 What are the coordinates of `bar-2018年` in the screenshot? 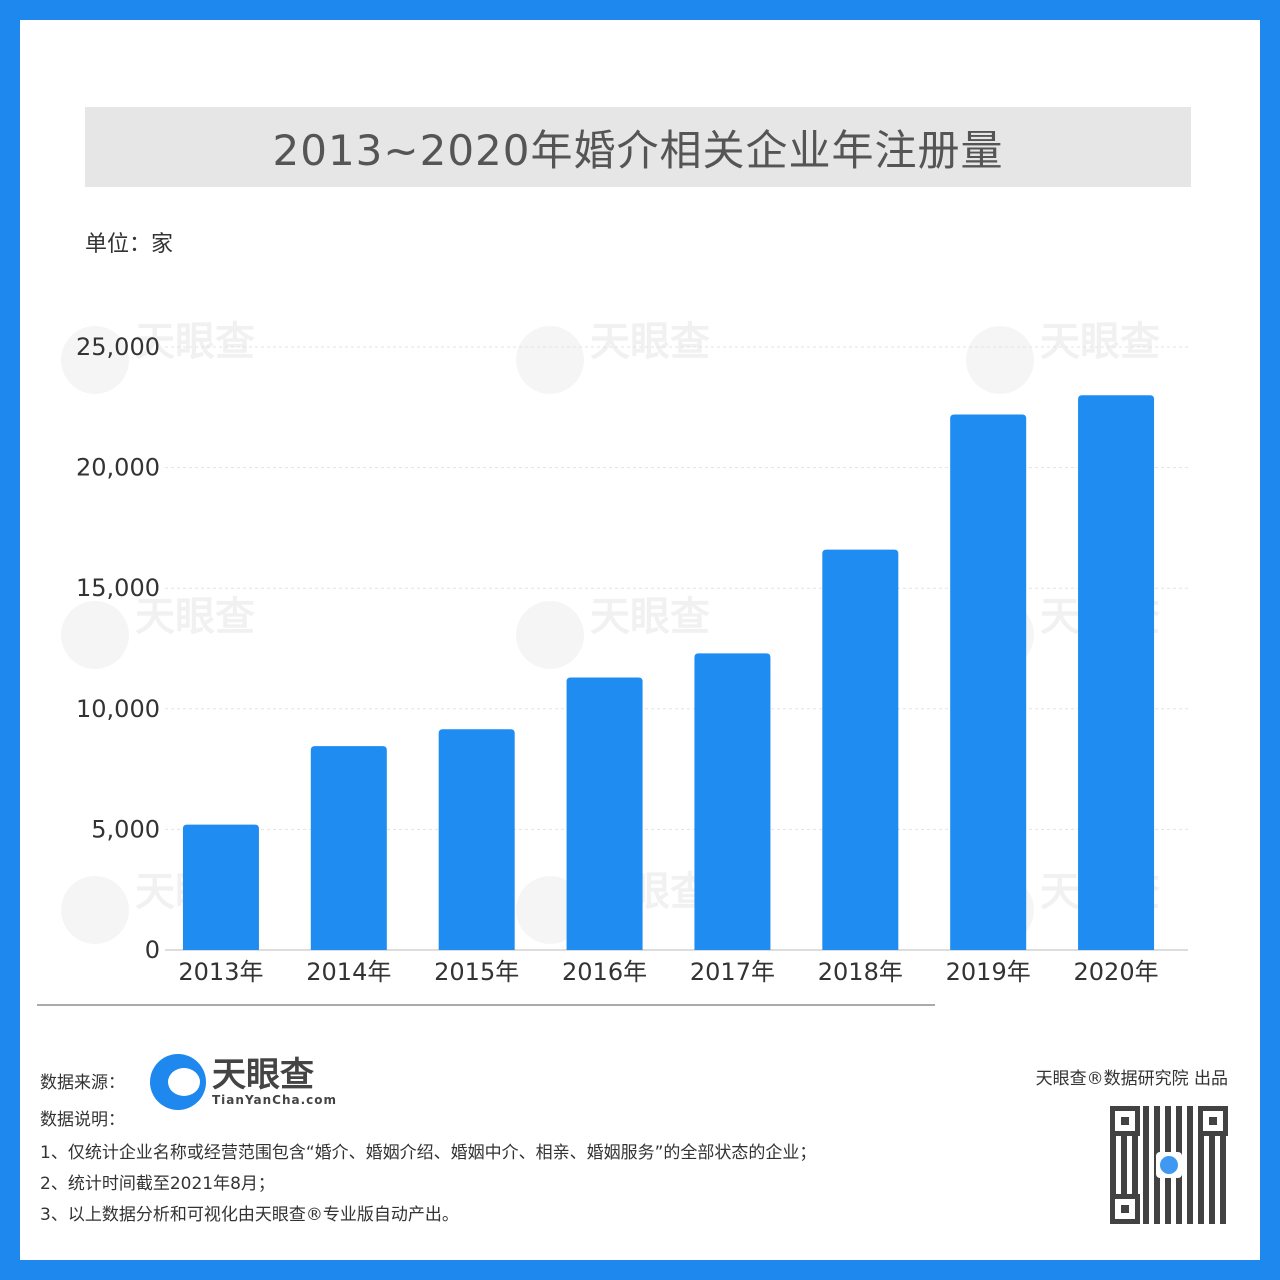 It's located at (860, 749).